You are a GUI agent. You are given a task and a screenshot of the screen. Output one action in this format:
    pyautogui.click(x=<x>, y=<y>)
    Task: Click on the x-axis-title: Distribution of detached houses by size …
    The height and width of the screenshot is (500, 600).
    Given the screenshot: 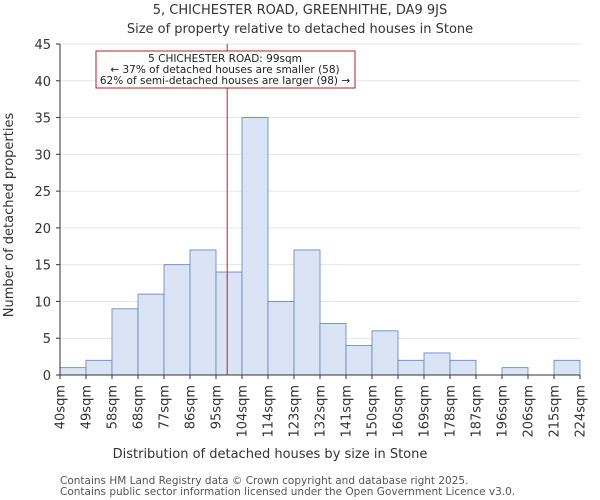 What is the action you would take?
    pyautogui.click(x=270, y=454)
    